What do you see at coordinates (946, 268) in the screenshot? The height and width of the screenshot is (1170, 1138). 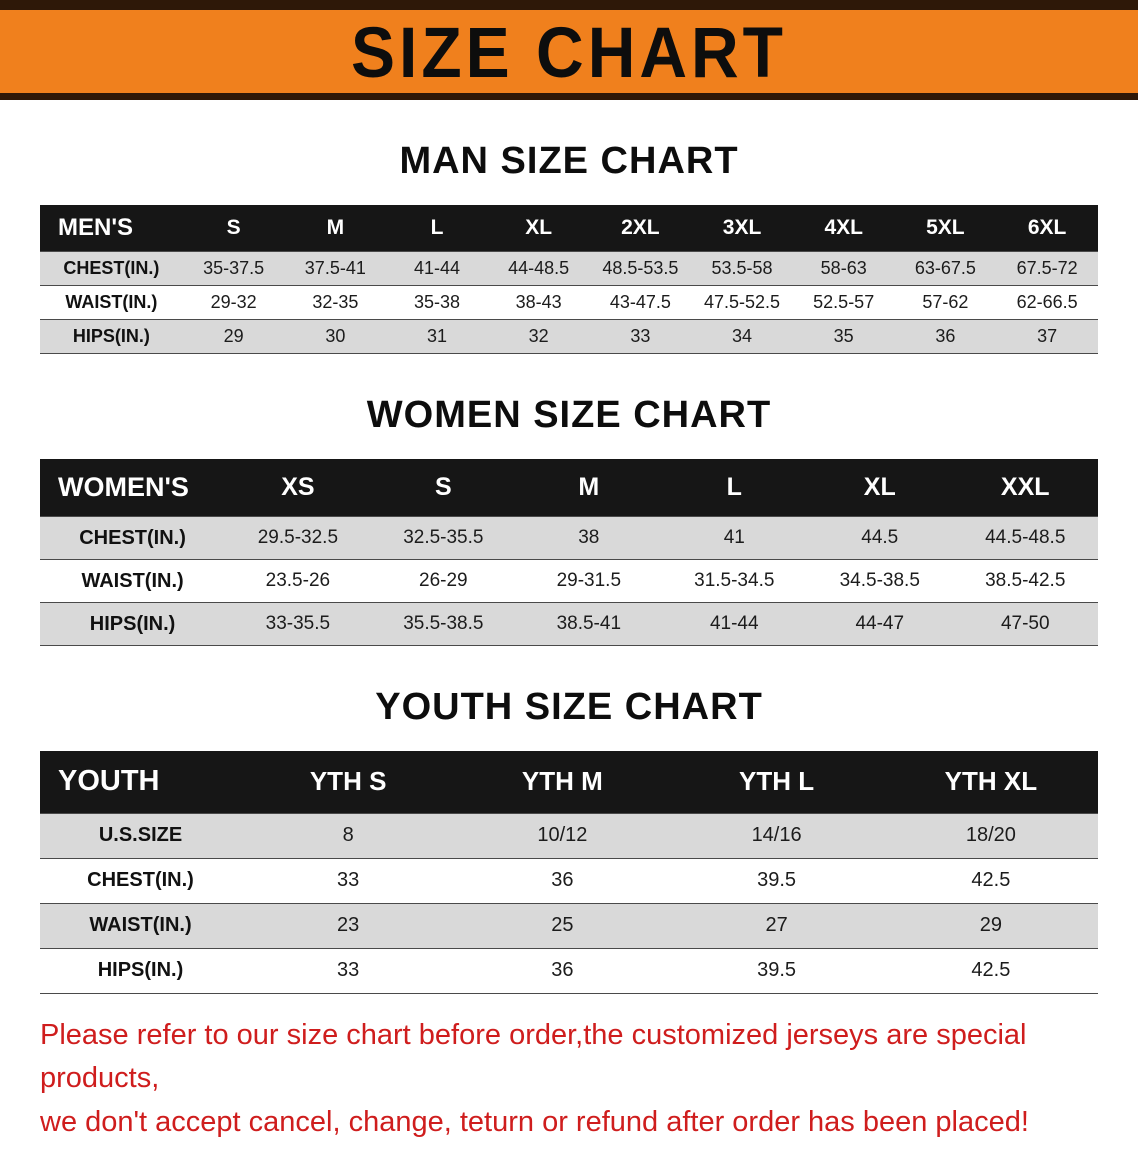 I see `size-value: 63-67.5` at bounding box center [946, 268].